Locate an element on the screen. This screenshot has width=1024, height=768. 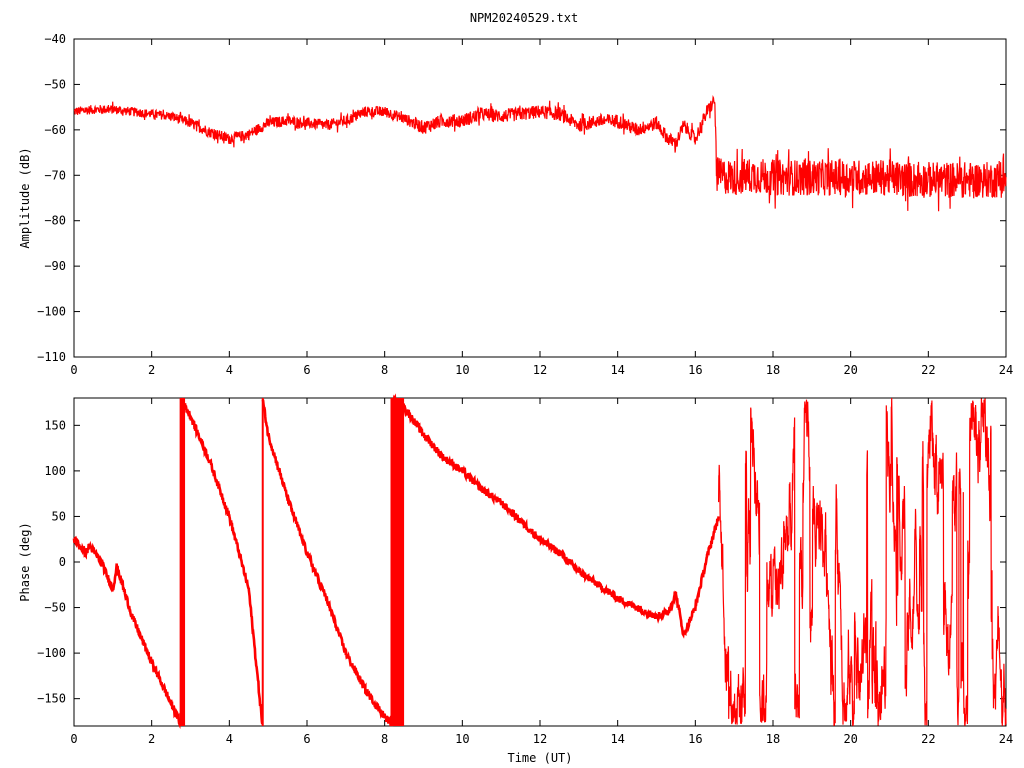
phase-y-tick-label: −100 is located at coordinates (51, 653).